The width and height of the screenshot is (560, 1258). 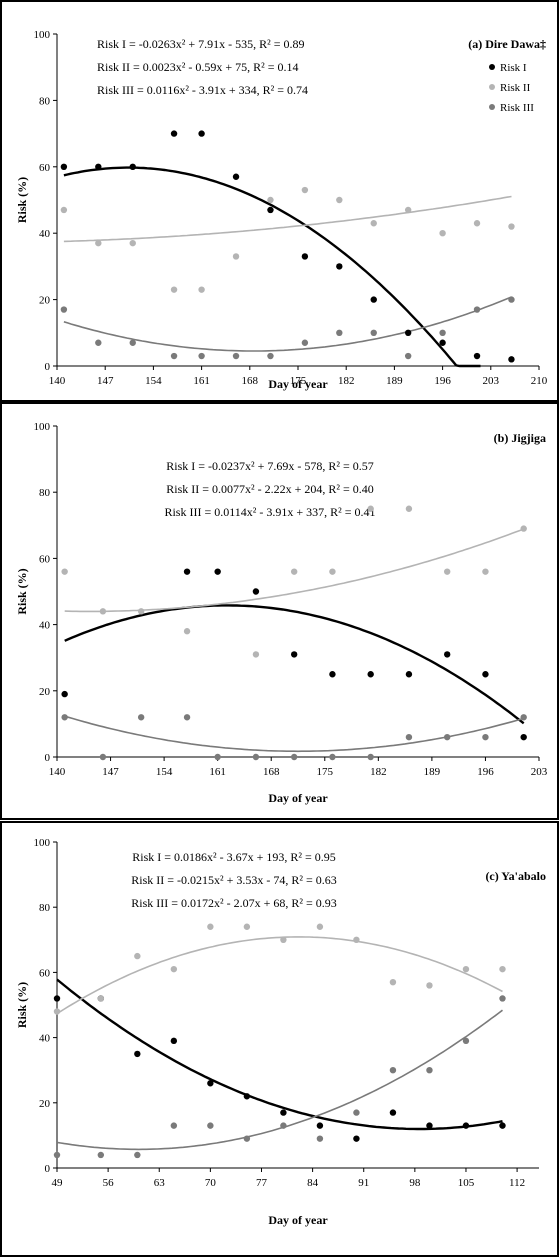 I want to click on x-tick-label: 161, so click(x=201, y=381).